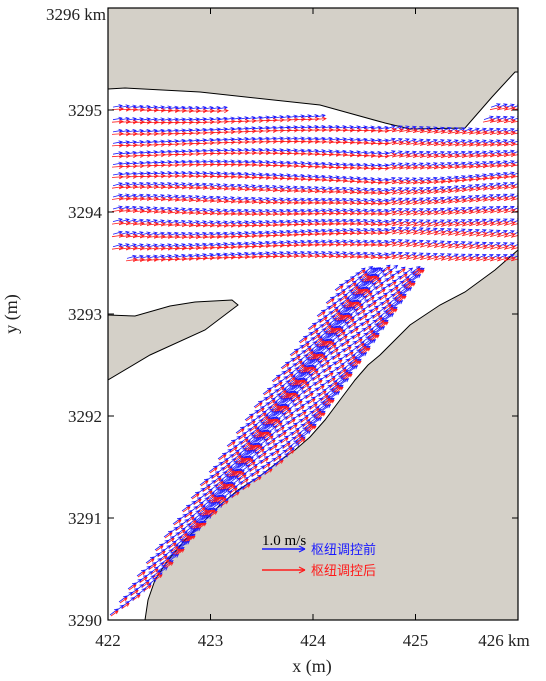 This screenshot has height=681, width=546. What do you see at coordinates (85, 518) in the screenshot?
I see `y-tick-label: 3291` at bounding box center [85, 518].